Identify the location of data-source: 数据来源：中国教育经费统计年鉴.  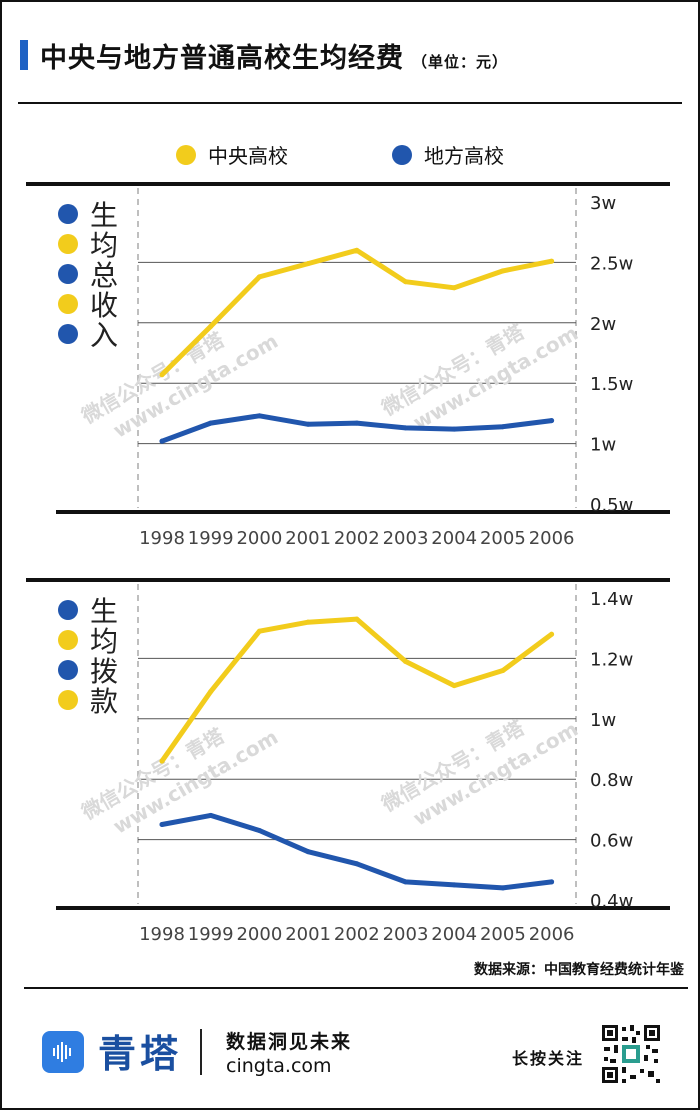
(579, 970).